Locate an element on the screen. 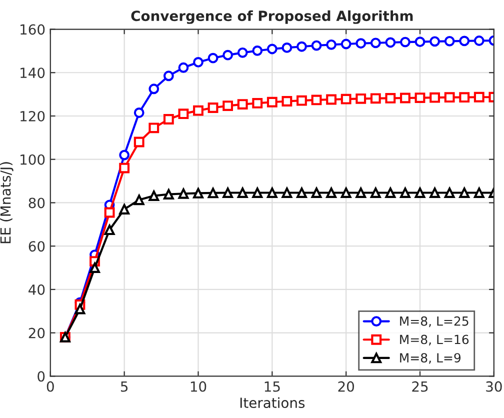  y-tick-label: 80 is located at coordinates (36, 203).